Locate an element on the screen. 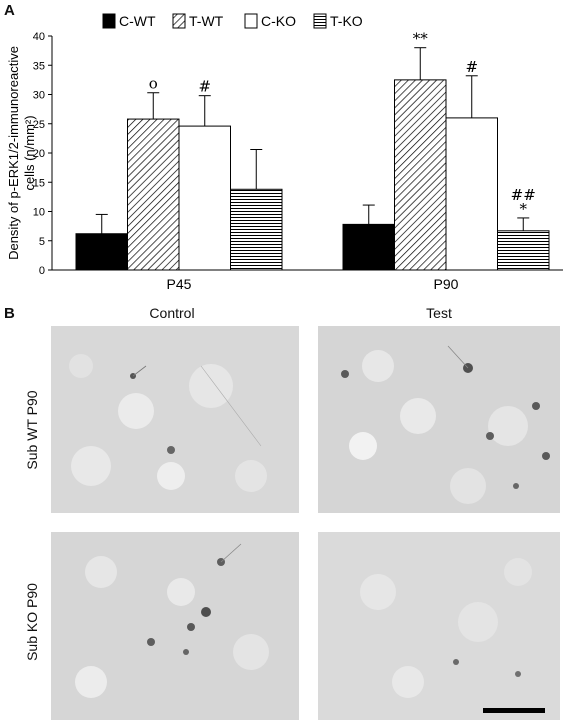  row-label-sub-wt-p90: Sub WT P90 is located at coordinates (32, 430).